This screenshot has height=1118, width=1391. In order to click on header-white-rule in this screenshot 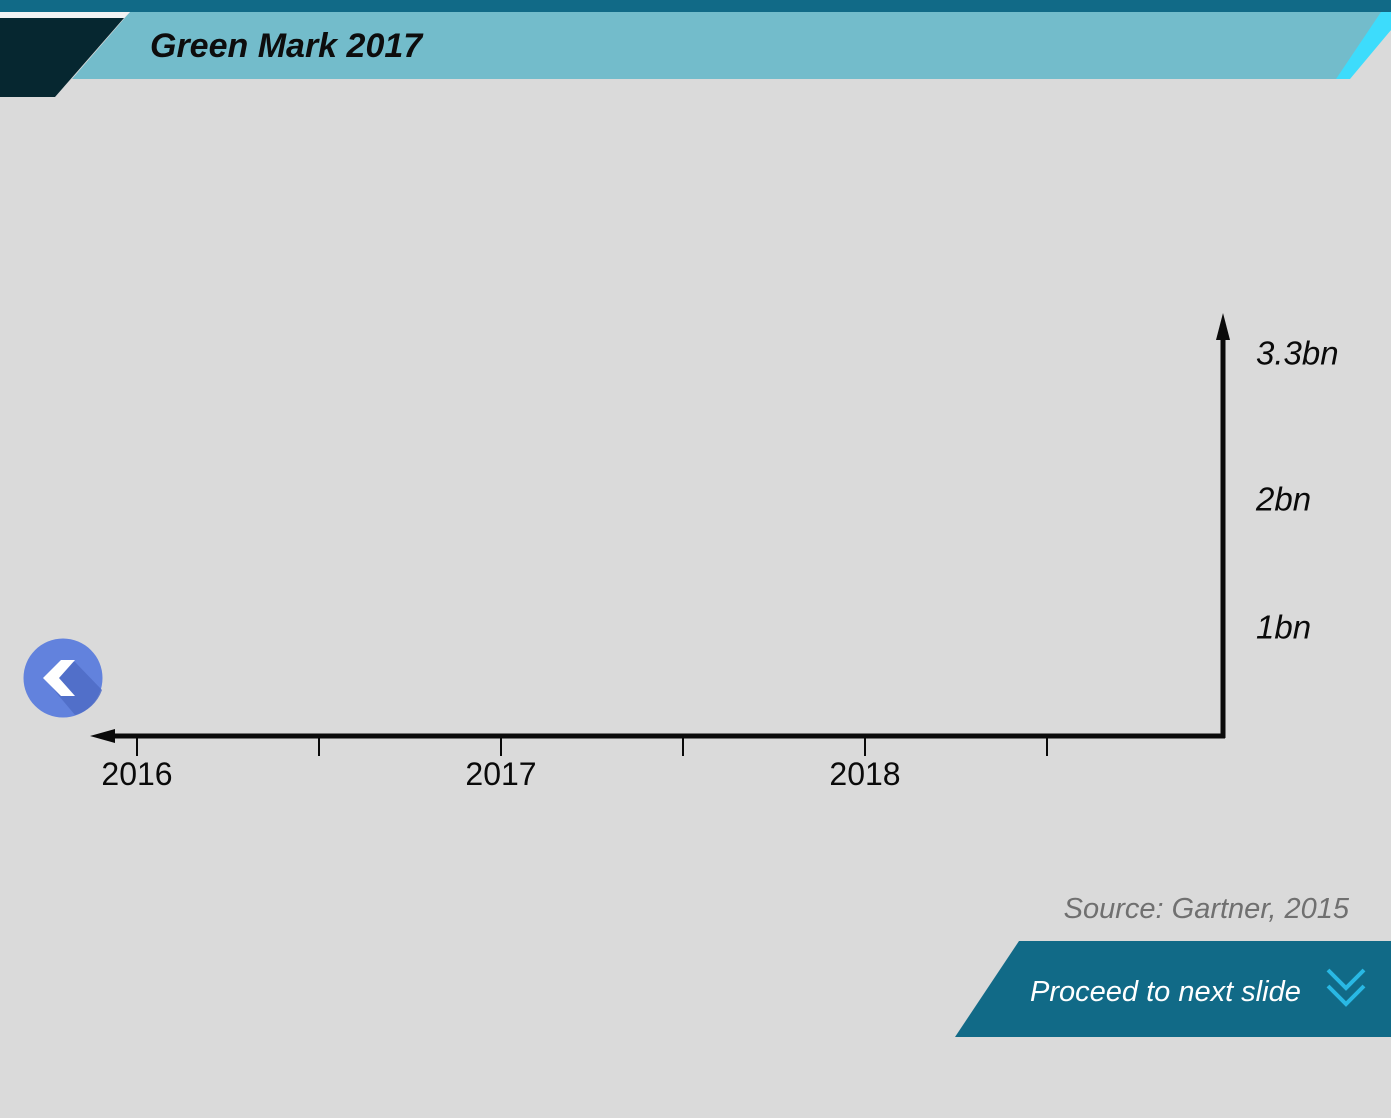, I will do `click(65, 15)`.